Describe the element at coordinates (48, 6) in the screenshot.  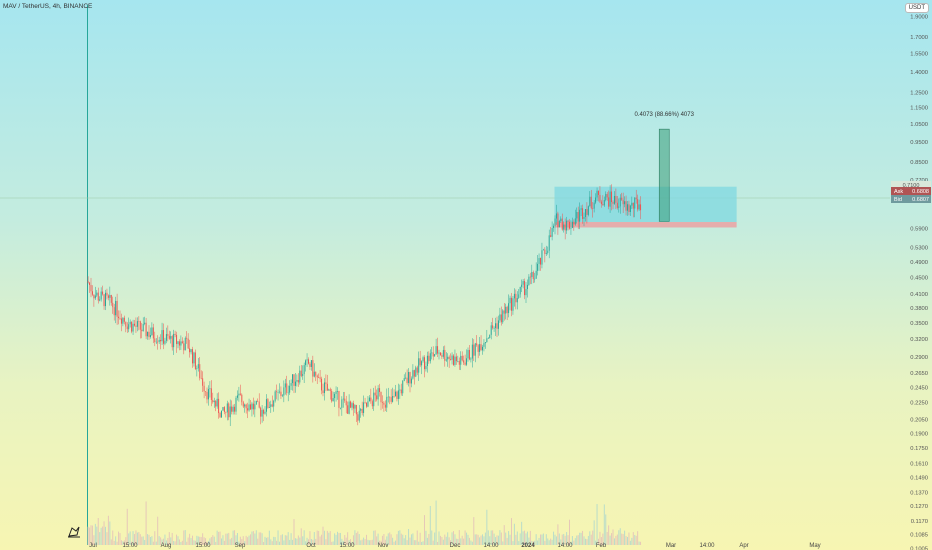
I see `symbol-title: MAV / TetherUS, 4h, BINANCE` at that location.